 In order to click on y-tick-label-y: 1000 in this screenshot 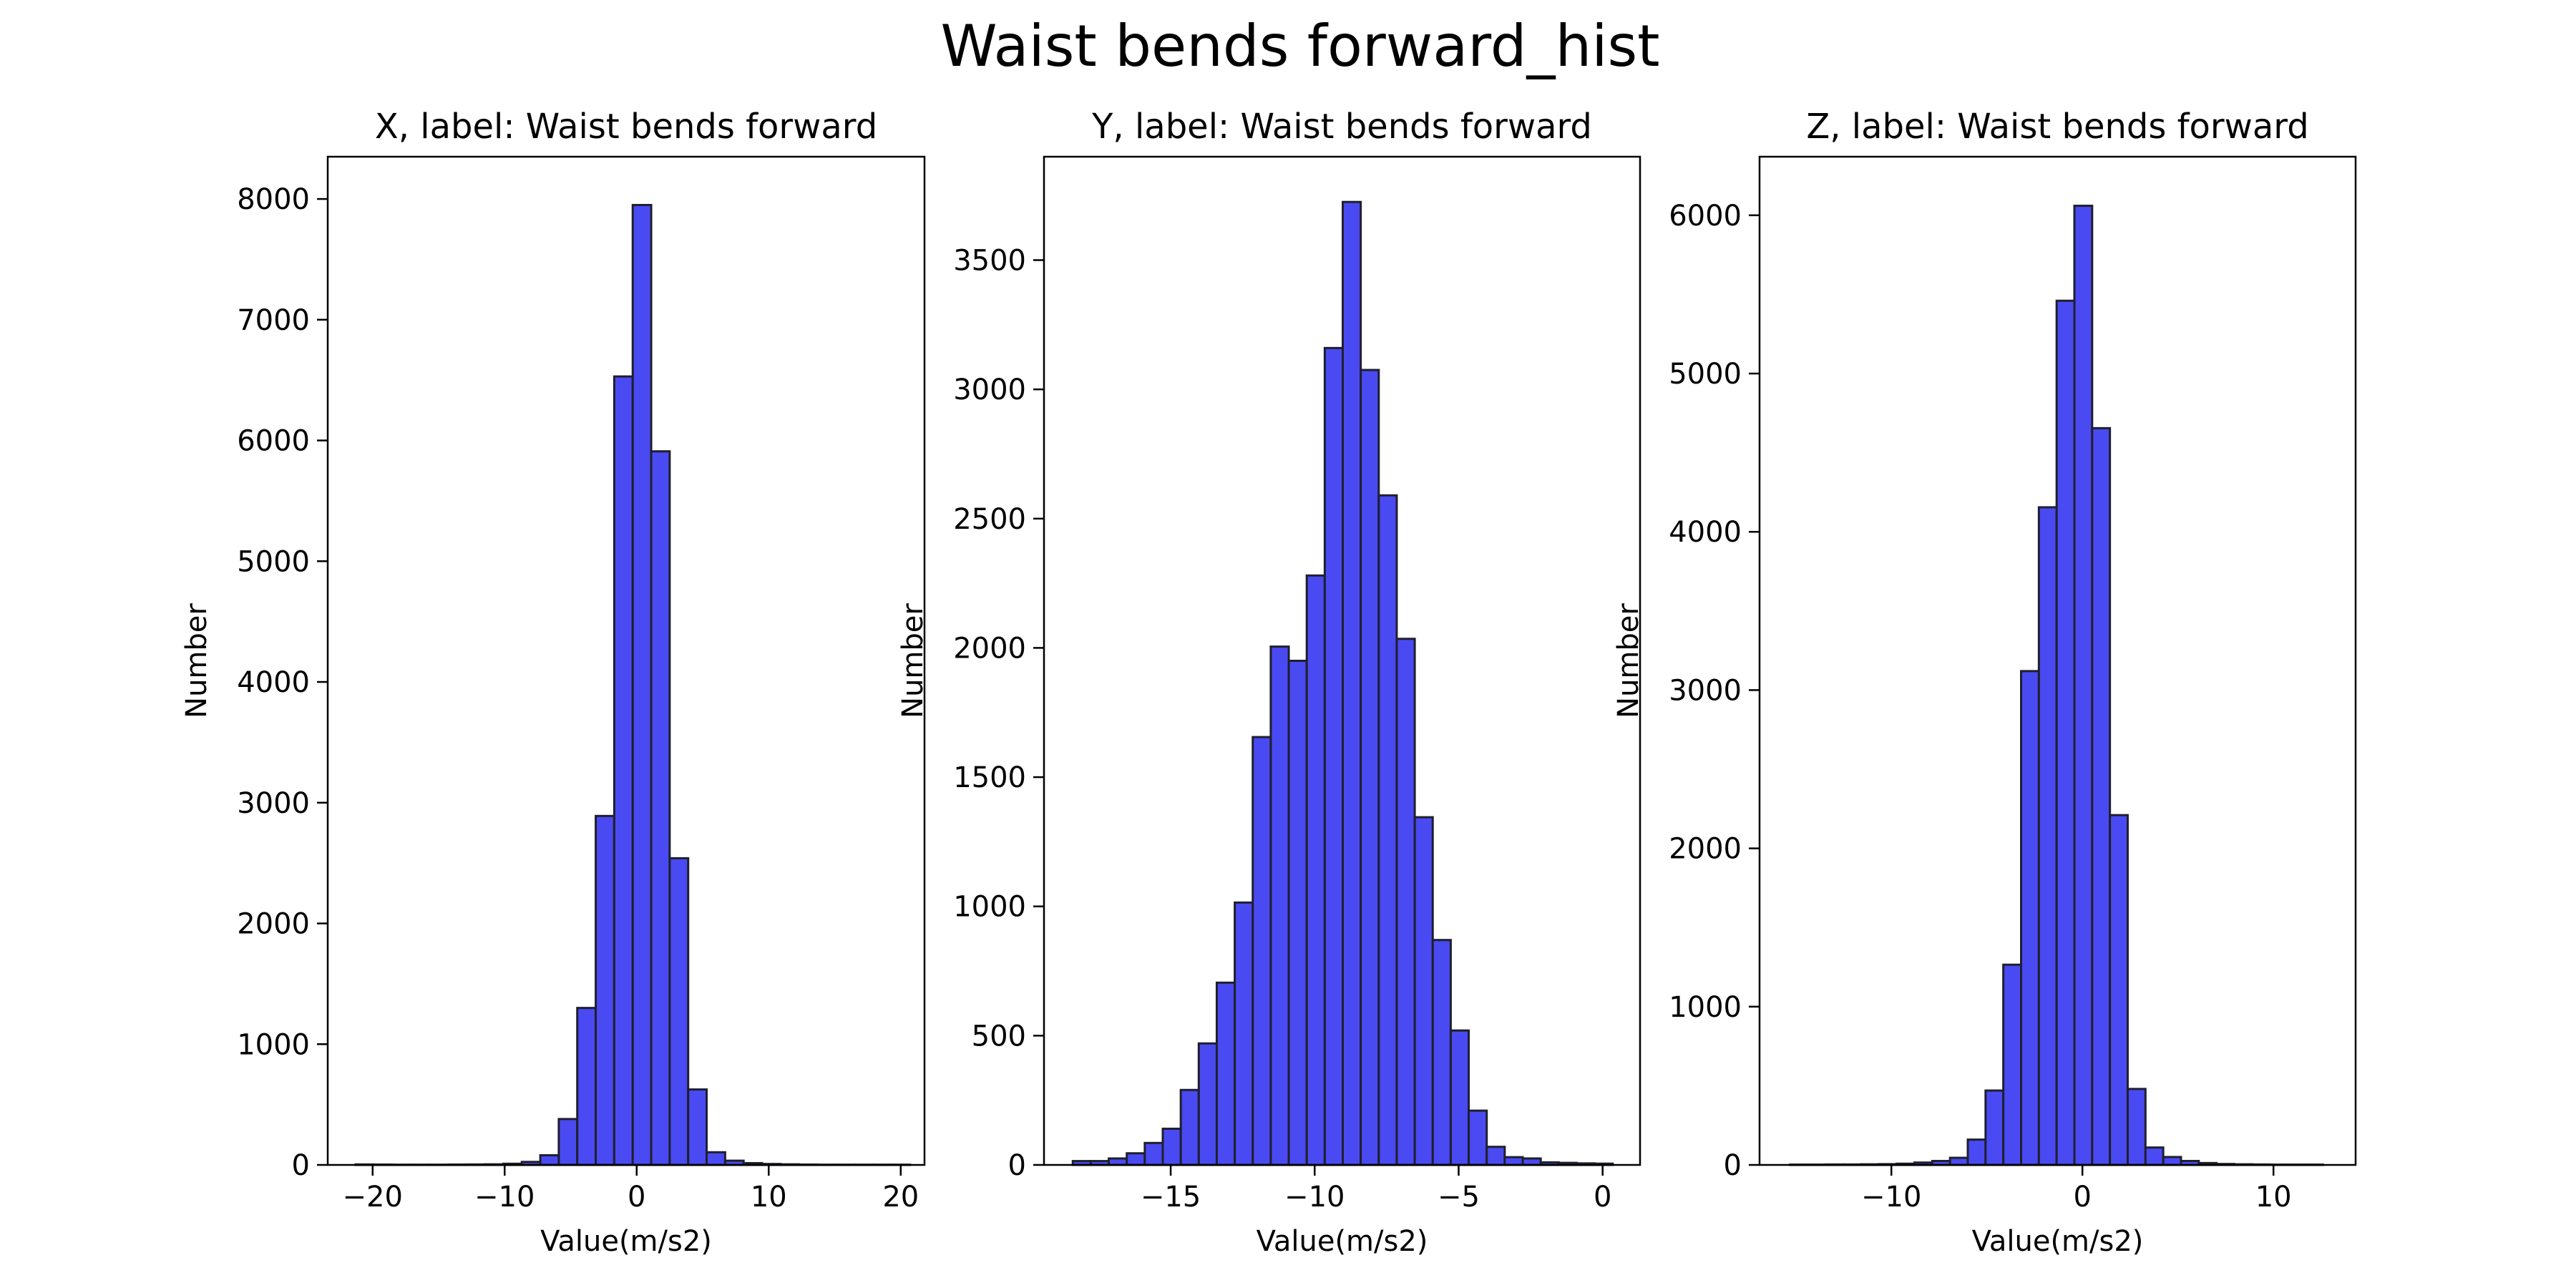, I will do `click(989, 907)`.